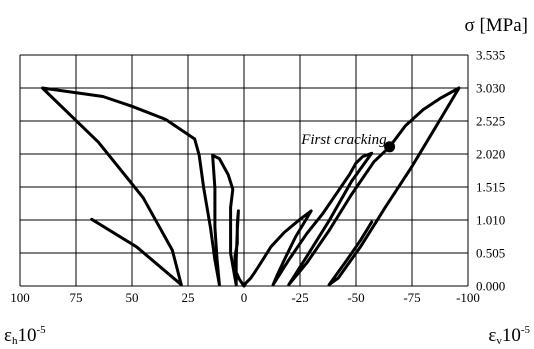 This screenshot has height=349, width=534. What do you see at coordinates (490, 121) in the screenshot?
I see `y-tick-label: 2.525` at bounding box center [490, 121].